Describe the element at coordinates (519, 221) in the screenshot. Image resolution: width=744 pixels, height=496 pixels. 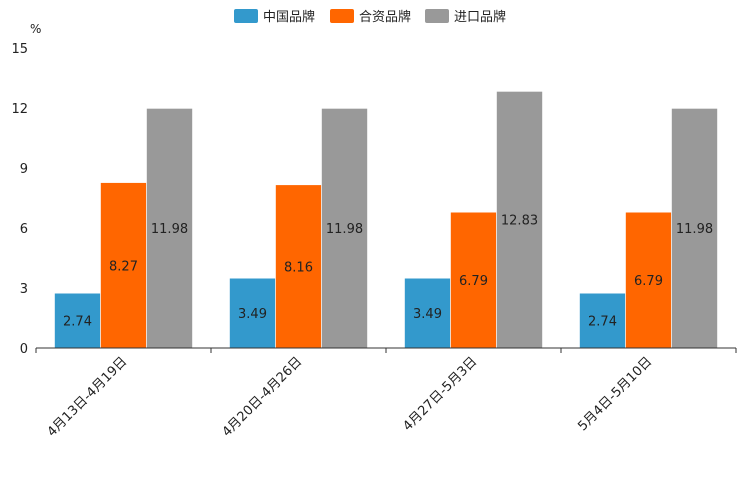
I see `bar-value-label: 12.83` at that location.